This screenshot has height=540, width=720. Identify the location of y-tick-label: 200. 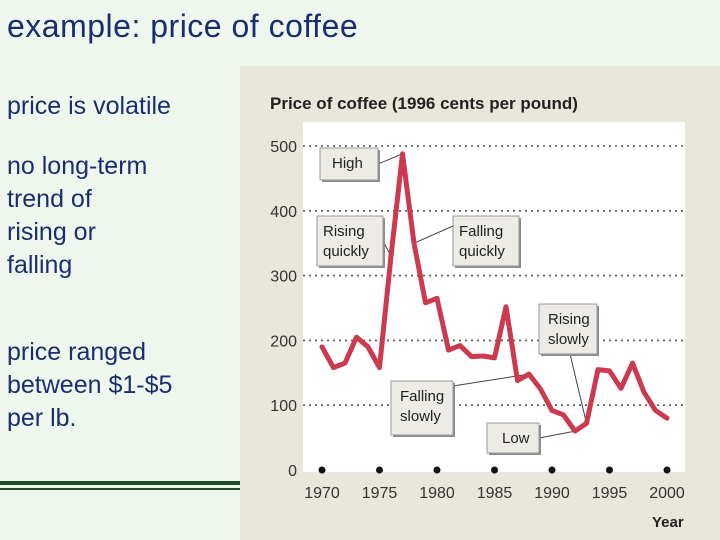
(283, 341).